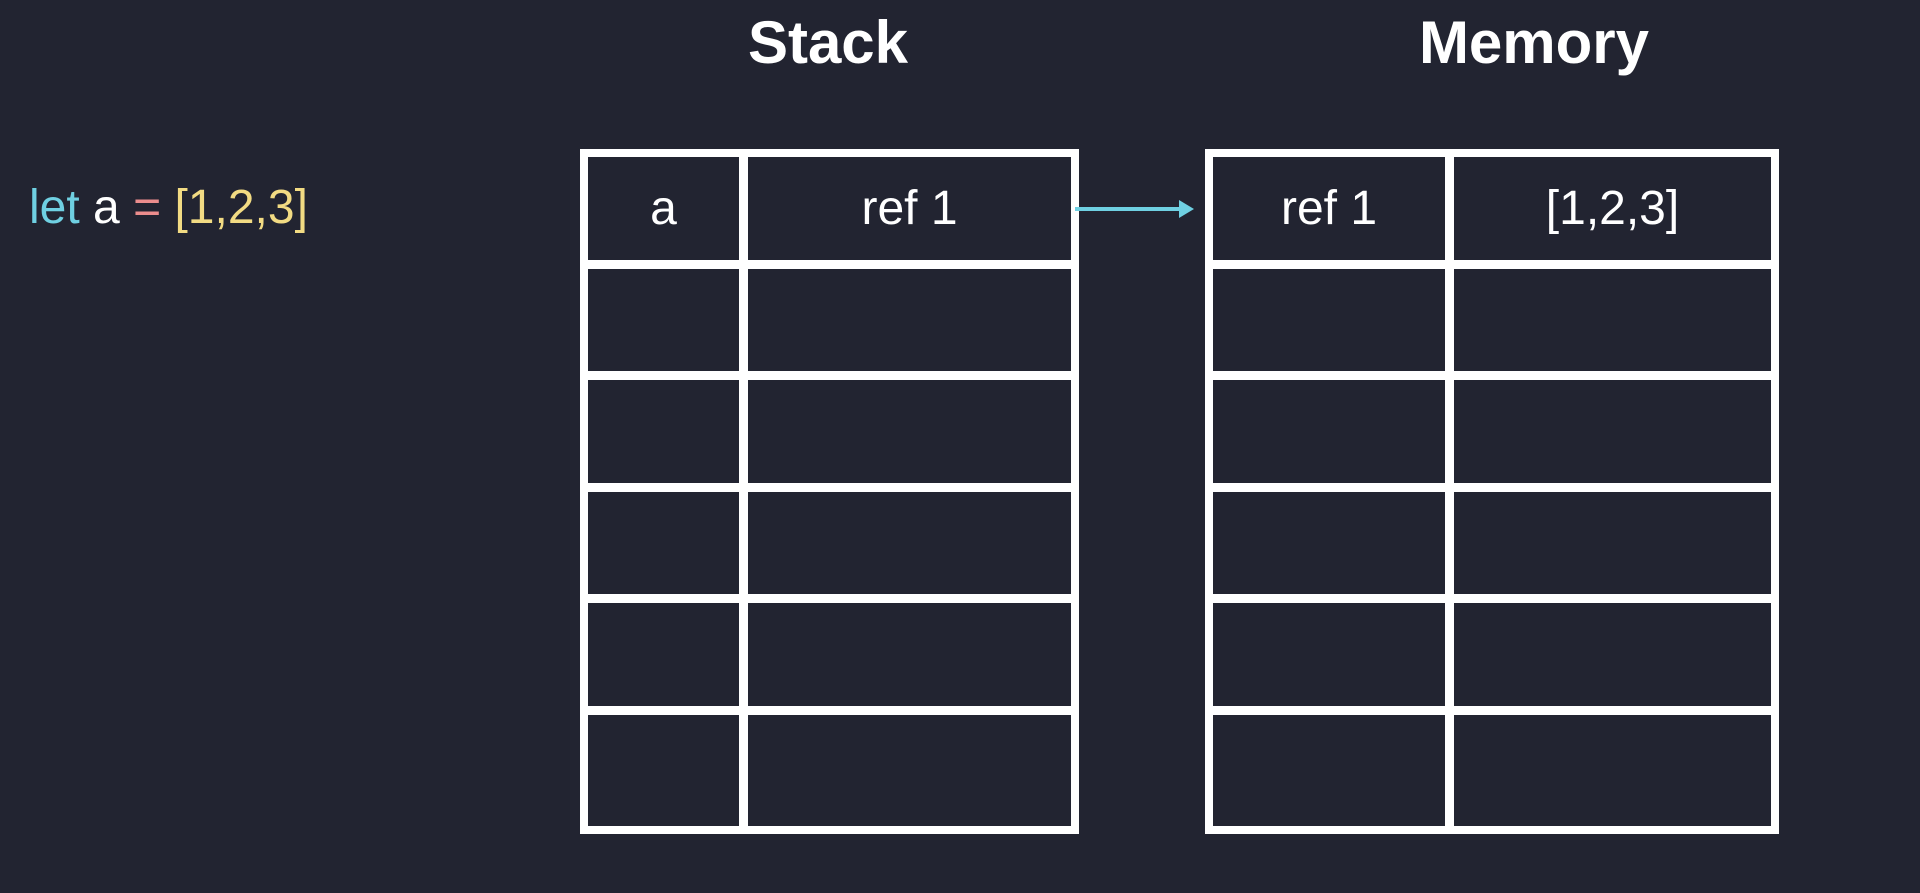 This screenshot has width=1920, height=893. What do you see at coordinates (54, 207) in the screenshot?
I see `code-keyword: let` at bounding box center [54, 207].